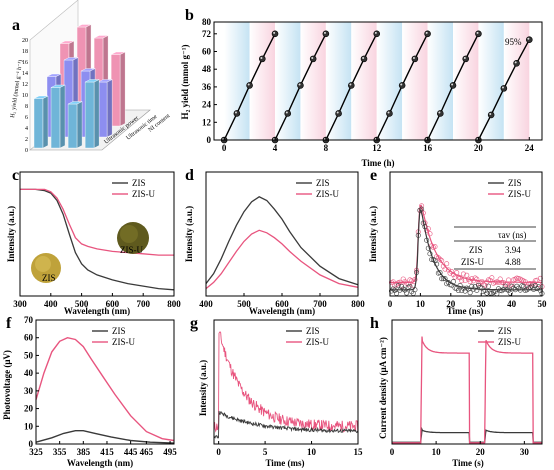  I want to click on panel-f-series-zis, so click(105, 437).